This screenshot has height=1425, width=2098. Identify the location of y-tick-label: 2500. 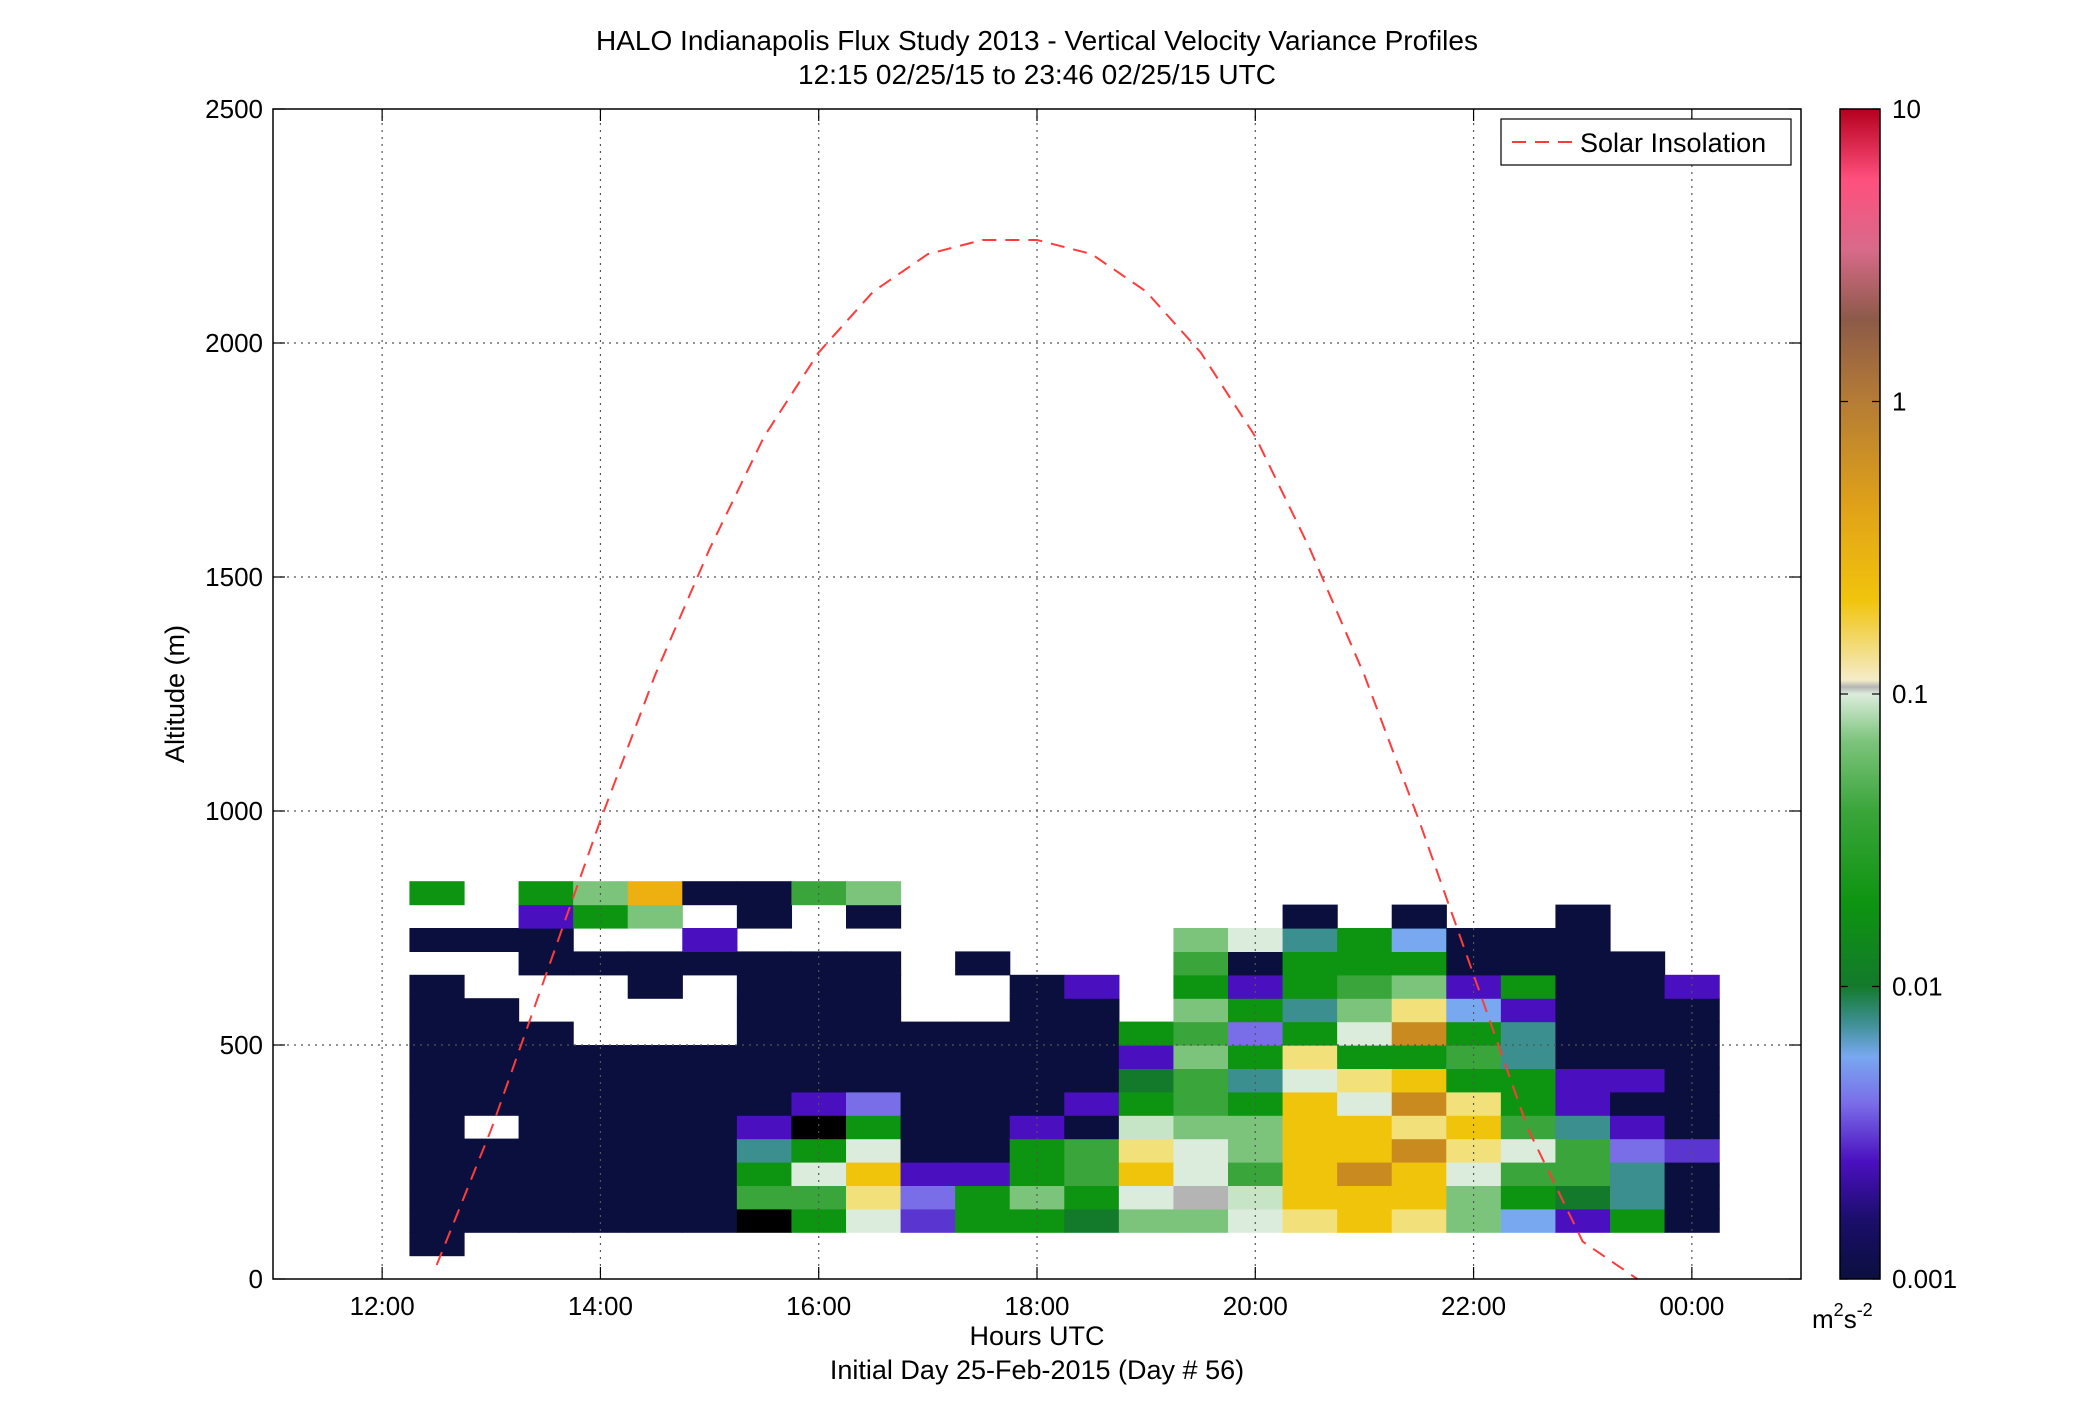
(234, 109).